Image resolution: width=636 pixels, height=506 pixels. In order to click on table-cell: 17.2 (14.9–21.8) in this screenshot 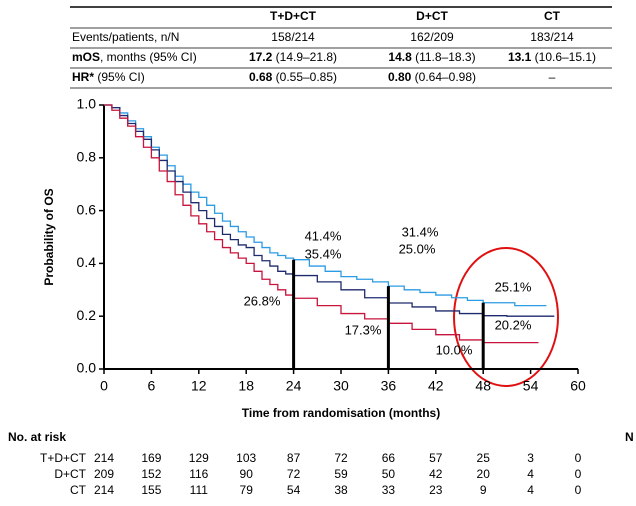, I will do `click(293, 57)`.